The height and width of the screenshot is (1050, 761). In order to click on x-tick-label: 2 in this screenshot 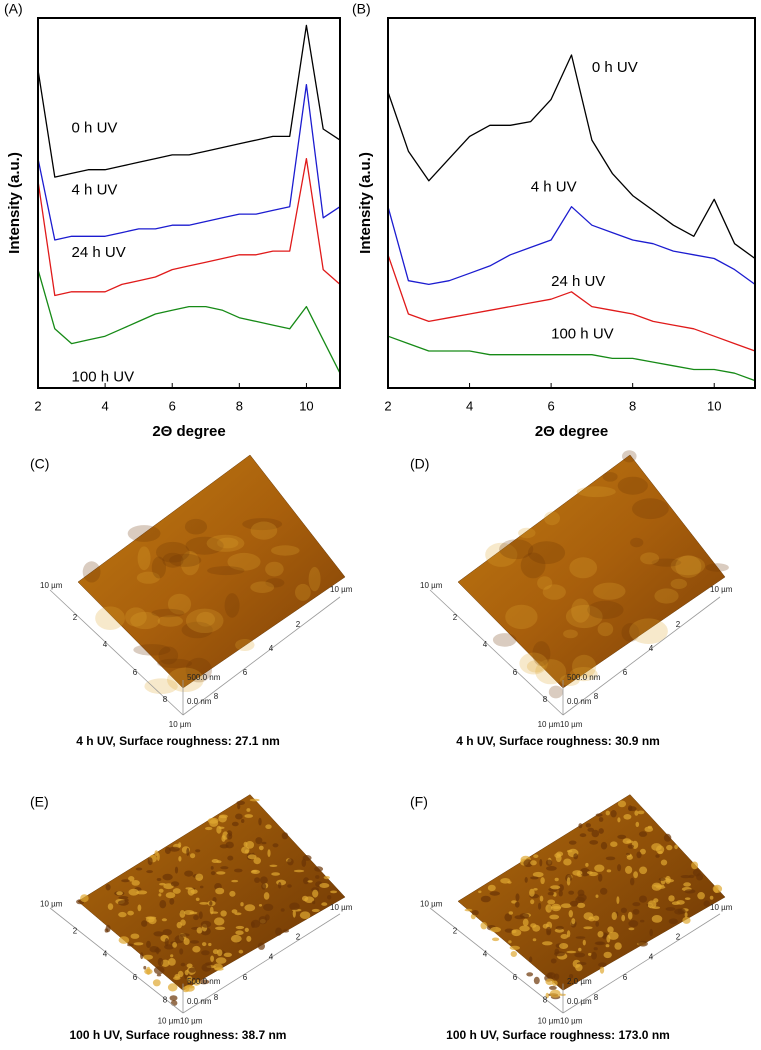, I will do `click(387, 405)`.